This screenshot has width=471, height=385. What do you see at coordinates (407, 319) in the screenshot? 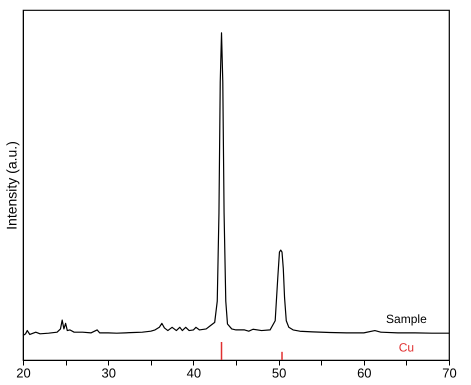
I see `series-label: Sample` at bounding box center [407, 319].